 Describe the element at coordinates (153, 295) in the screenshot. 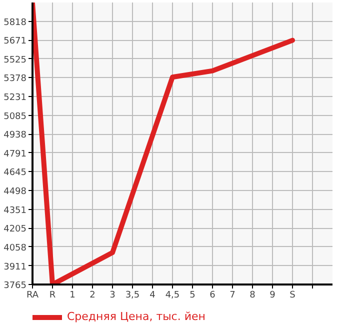

I see `x-tick-label: 4` at that location.